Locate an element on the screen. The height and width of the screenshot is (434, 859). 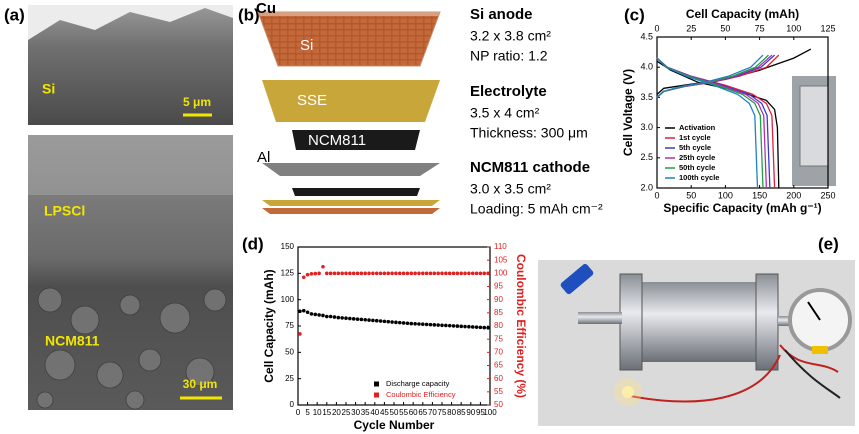
x-tick-label: 45 is located at coordinates (384, 412).